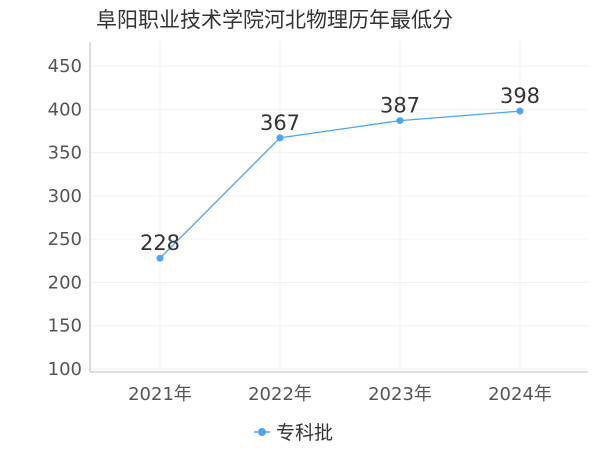  What do you see at coordinates (340, 394) in the screenshot?
I see `x-axis-ticks: 2021年 2022年 2023年 2024年` at bounding box center [340, 394].